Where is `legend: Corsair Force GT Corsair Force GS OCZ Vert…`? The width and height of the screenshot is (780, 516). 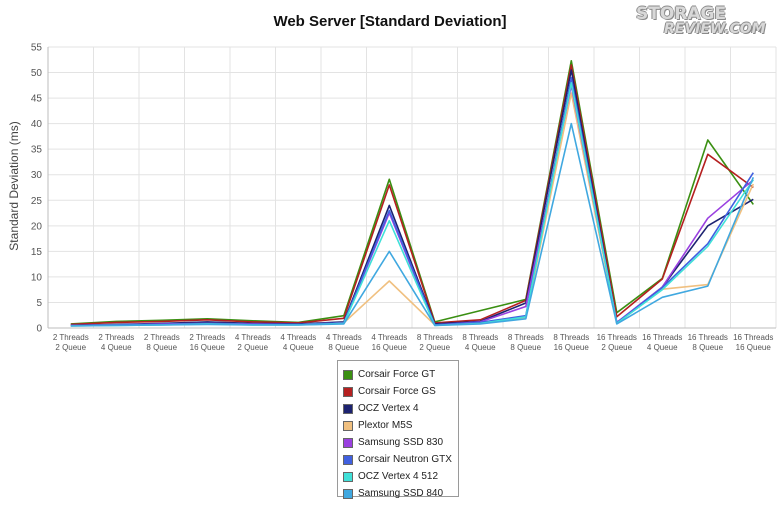
legend: Corsair Force GT Corsair Force GS OCZ Vert… is located at coordinates (398, 429).